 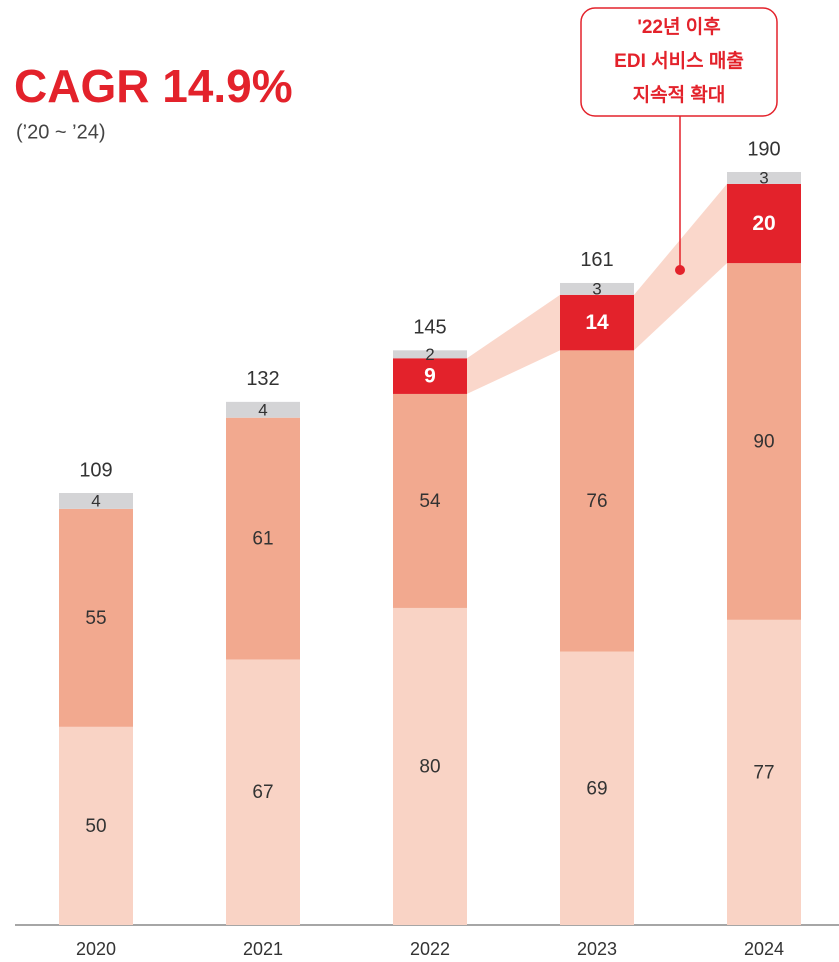 I want to click on value-label: 76, so click(x=596, y=501).